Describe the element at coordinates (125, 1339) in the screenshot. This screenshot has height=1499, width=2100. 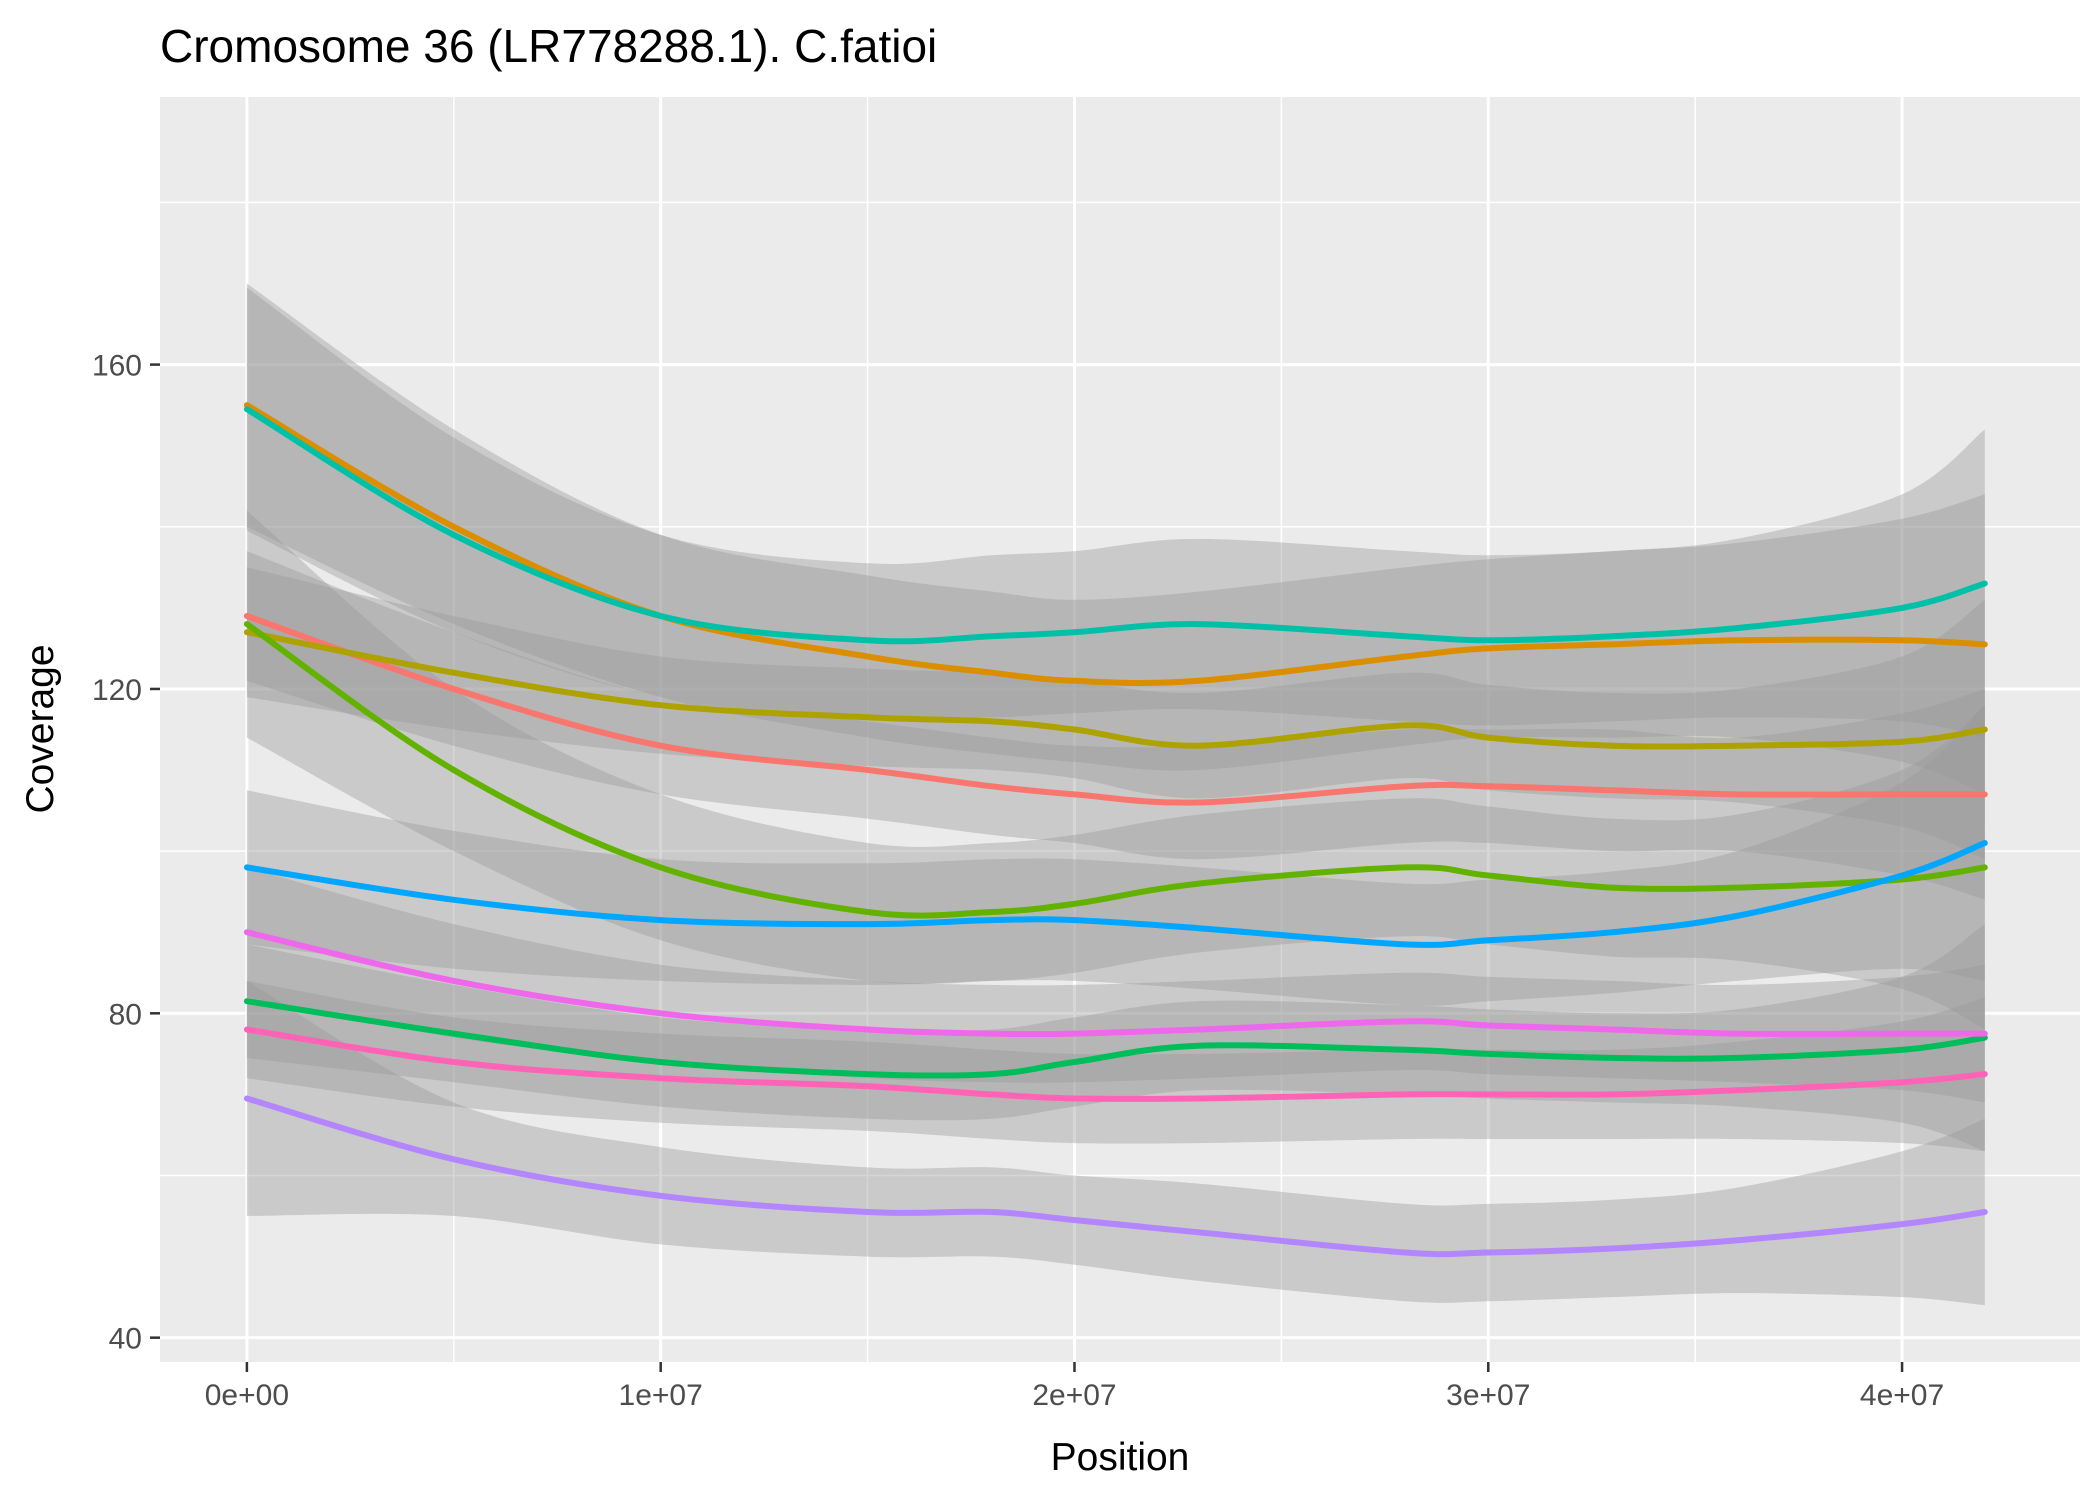
I see `y-tick-label: 40` at that location.